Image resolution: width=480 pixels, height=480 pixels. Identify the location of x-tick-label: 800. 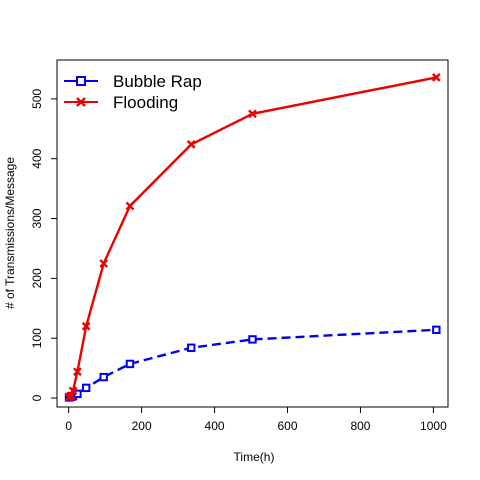
(360, 426).